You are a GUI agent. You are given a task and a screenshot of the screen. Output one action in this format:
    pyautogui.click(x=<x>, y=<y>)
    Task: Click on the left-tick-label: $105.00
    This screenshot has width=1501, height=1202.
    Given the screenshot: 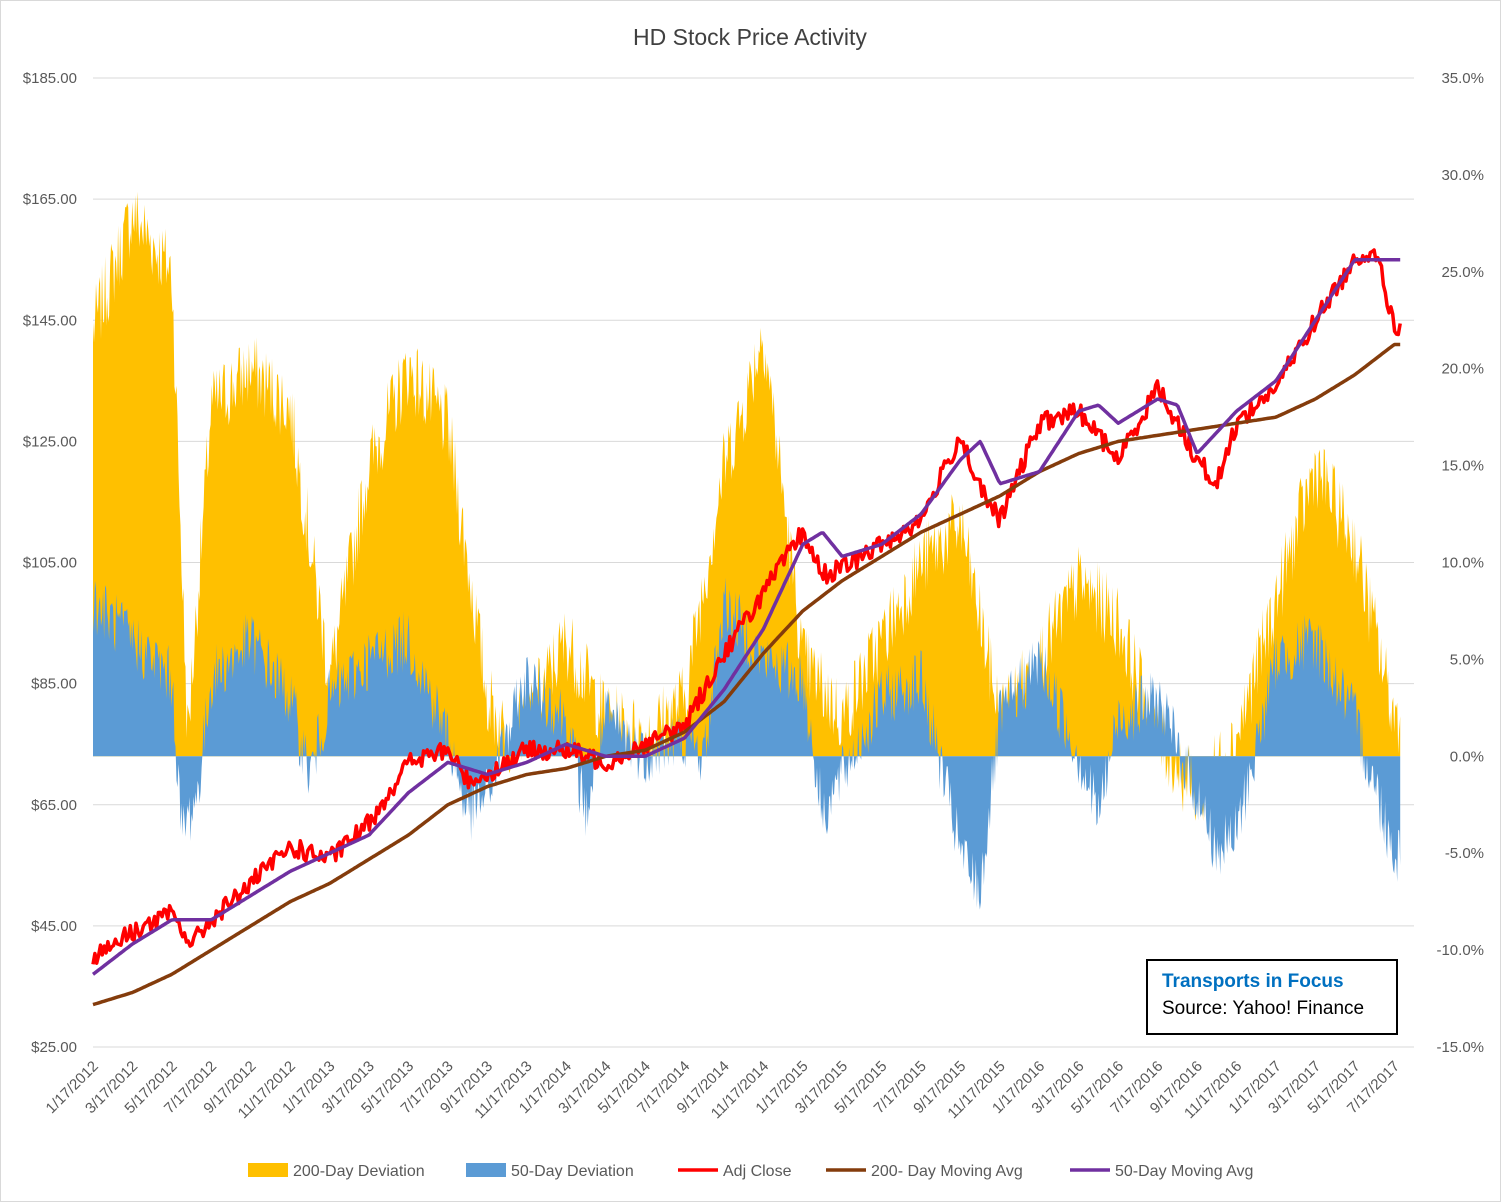 What is the action you would take?
    pyautogui.click(x=50, y=563)
    